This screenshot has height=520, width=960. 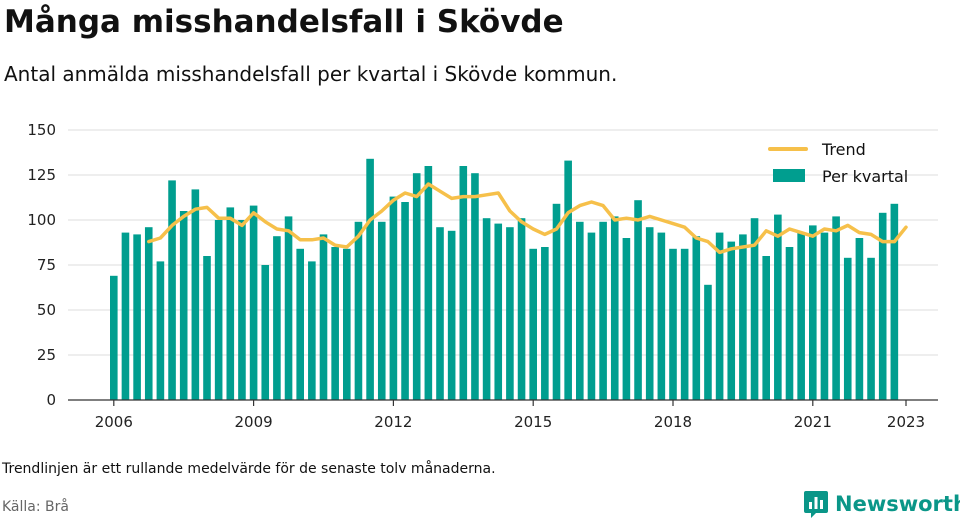 I want to click on legend-trend-label: Trend, so click(x=843, y=149).